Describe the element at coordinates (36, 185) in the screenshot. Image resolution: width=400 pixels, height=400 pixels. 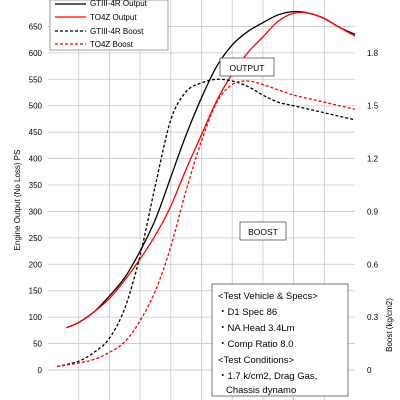
I see `y-tick-label: 350` at that location.